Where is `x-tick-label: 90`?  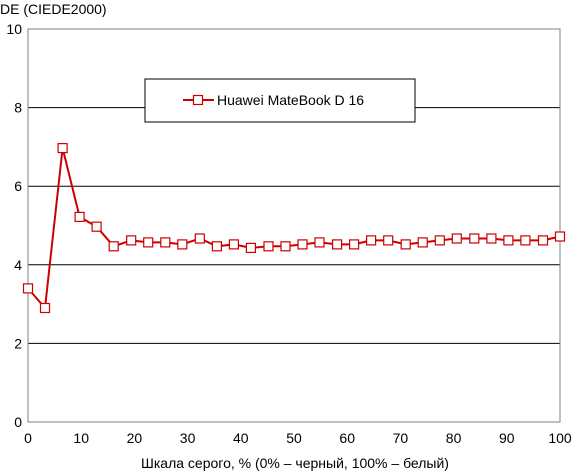
x-tick-label: 90 is located at coordinates (507, 438).